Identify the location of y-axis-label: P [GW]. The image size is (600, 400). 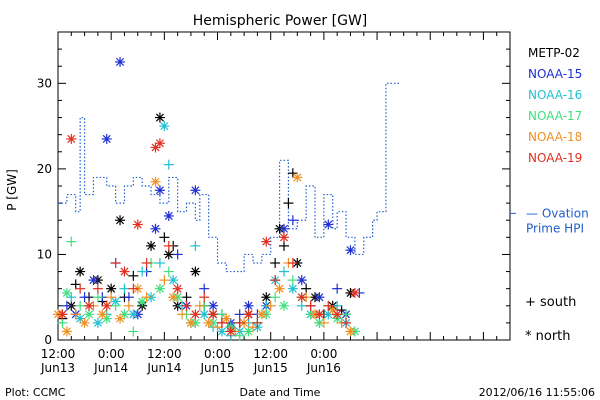
(12, 190).